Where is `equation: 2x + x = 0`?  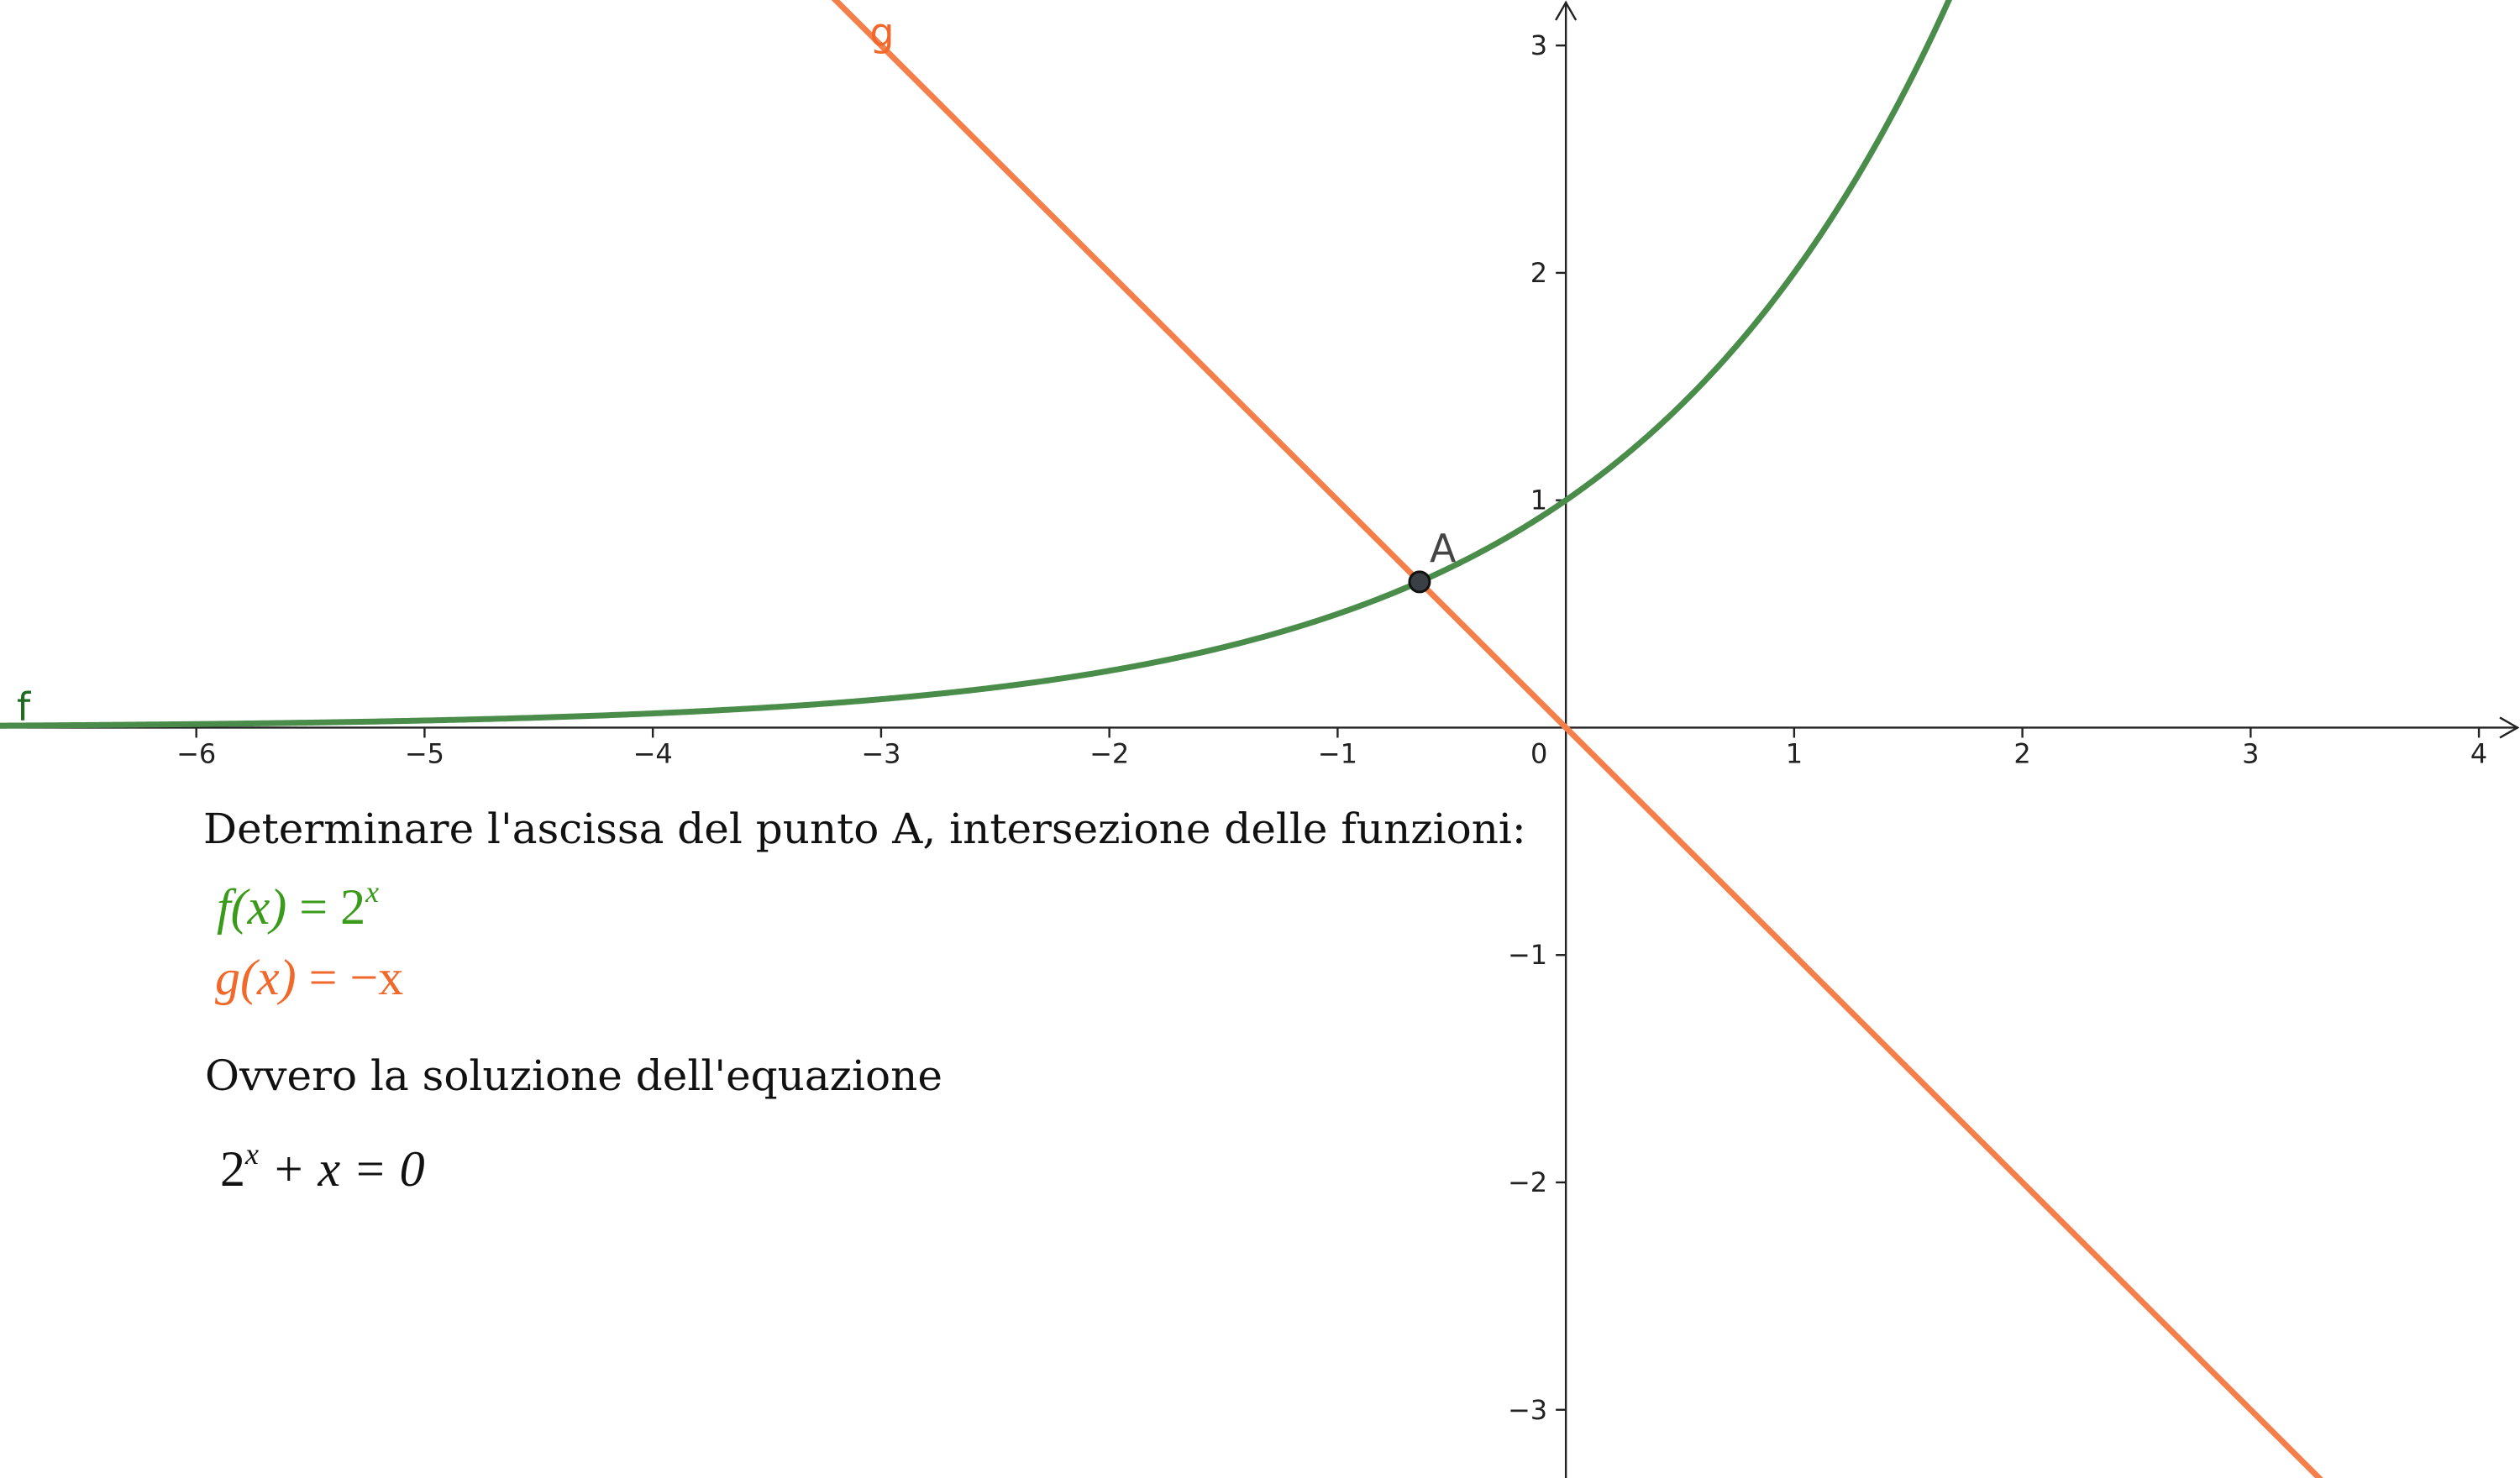
equation: 2x + x = 0 is located at coordinates (322, 1167).